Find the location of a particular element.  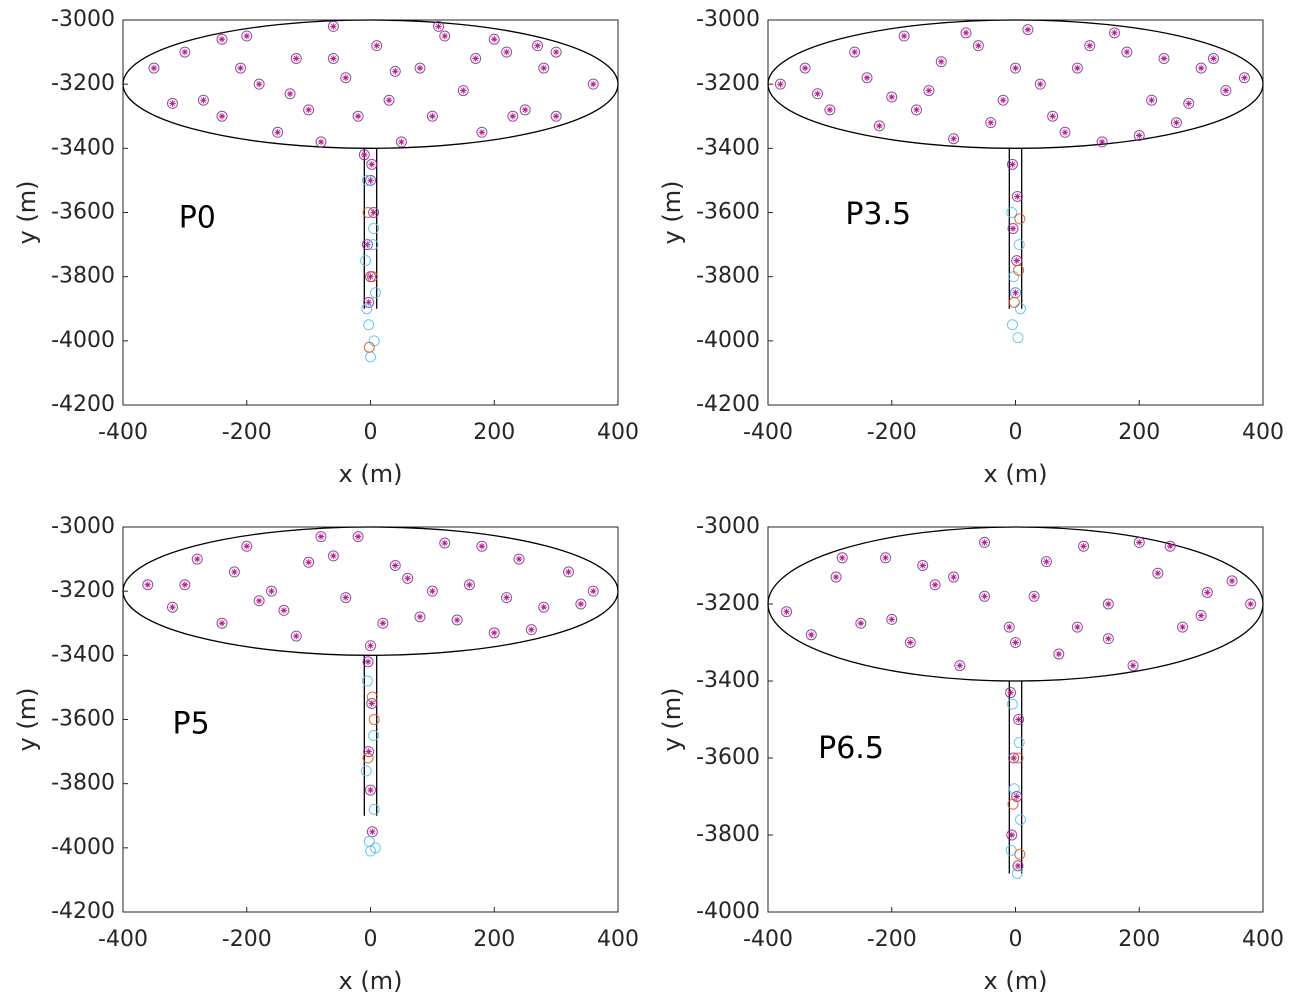

x-tick-label: 200 is located at coordinates (494, 939).